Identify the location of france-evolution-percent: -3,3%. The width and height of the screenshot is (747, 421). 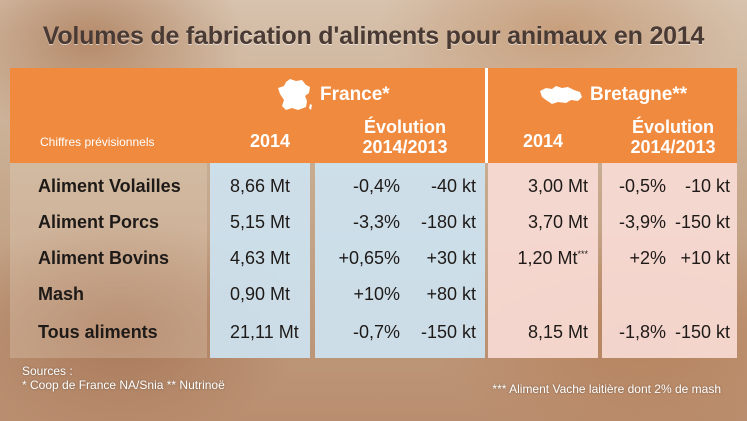
(376, 222).